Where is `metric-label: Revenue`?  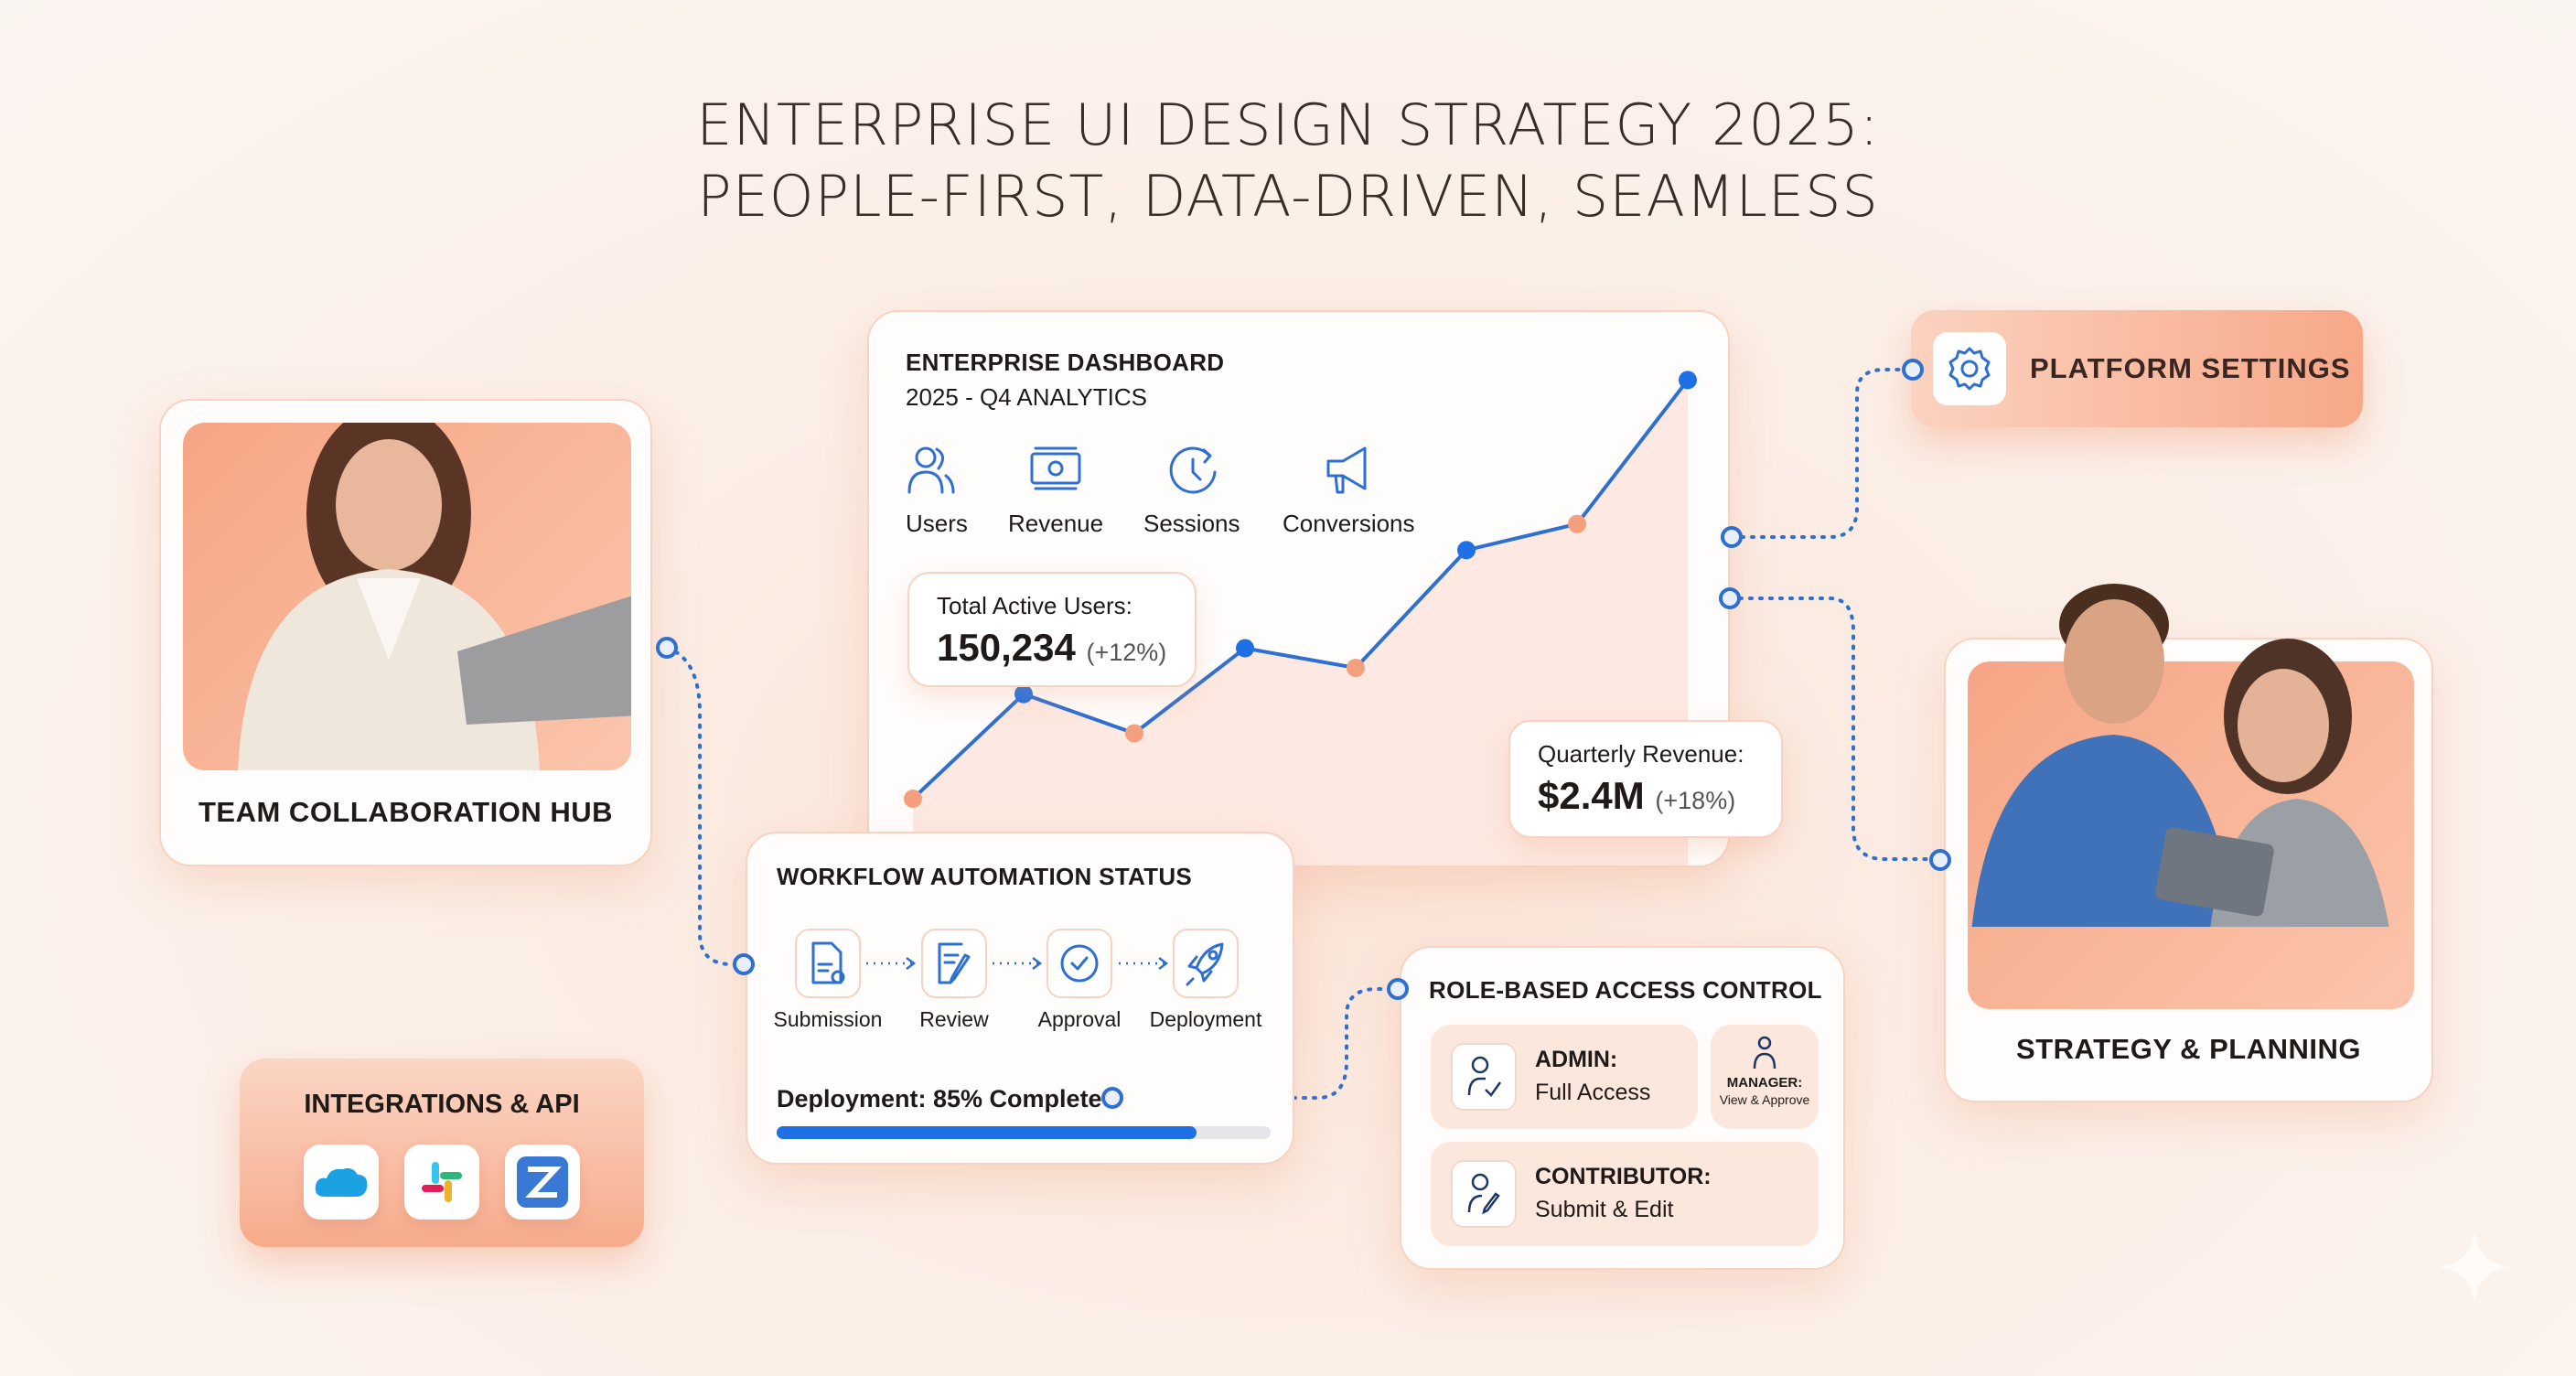 metric-label: Revenue is located at coordinates (1056, 523).